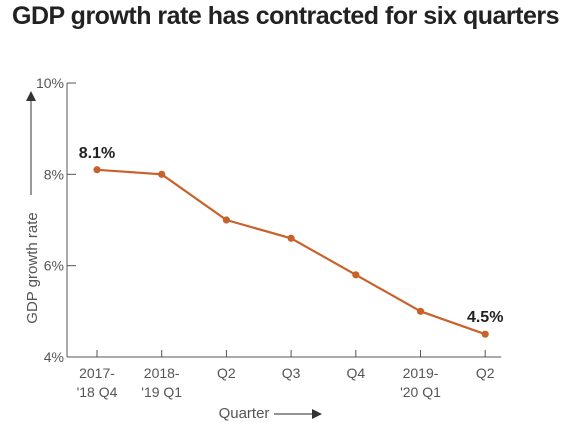 The width and height of the screenshot is (568, 426). I want to click on x-tick-label: '18 Q4, so click(97, 392).